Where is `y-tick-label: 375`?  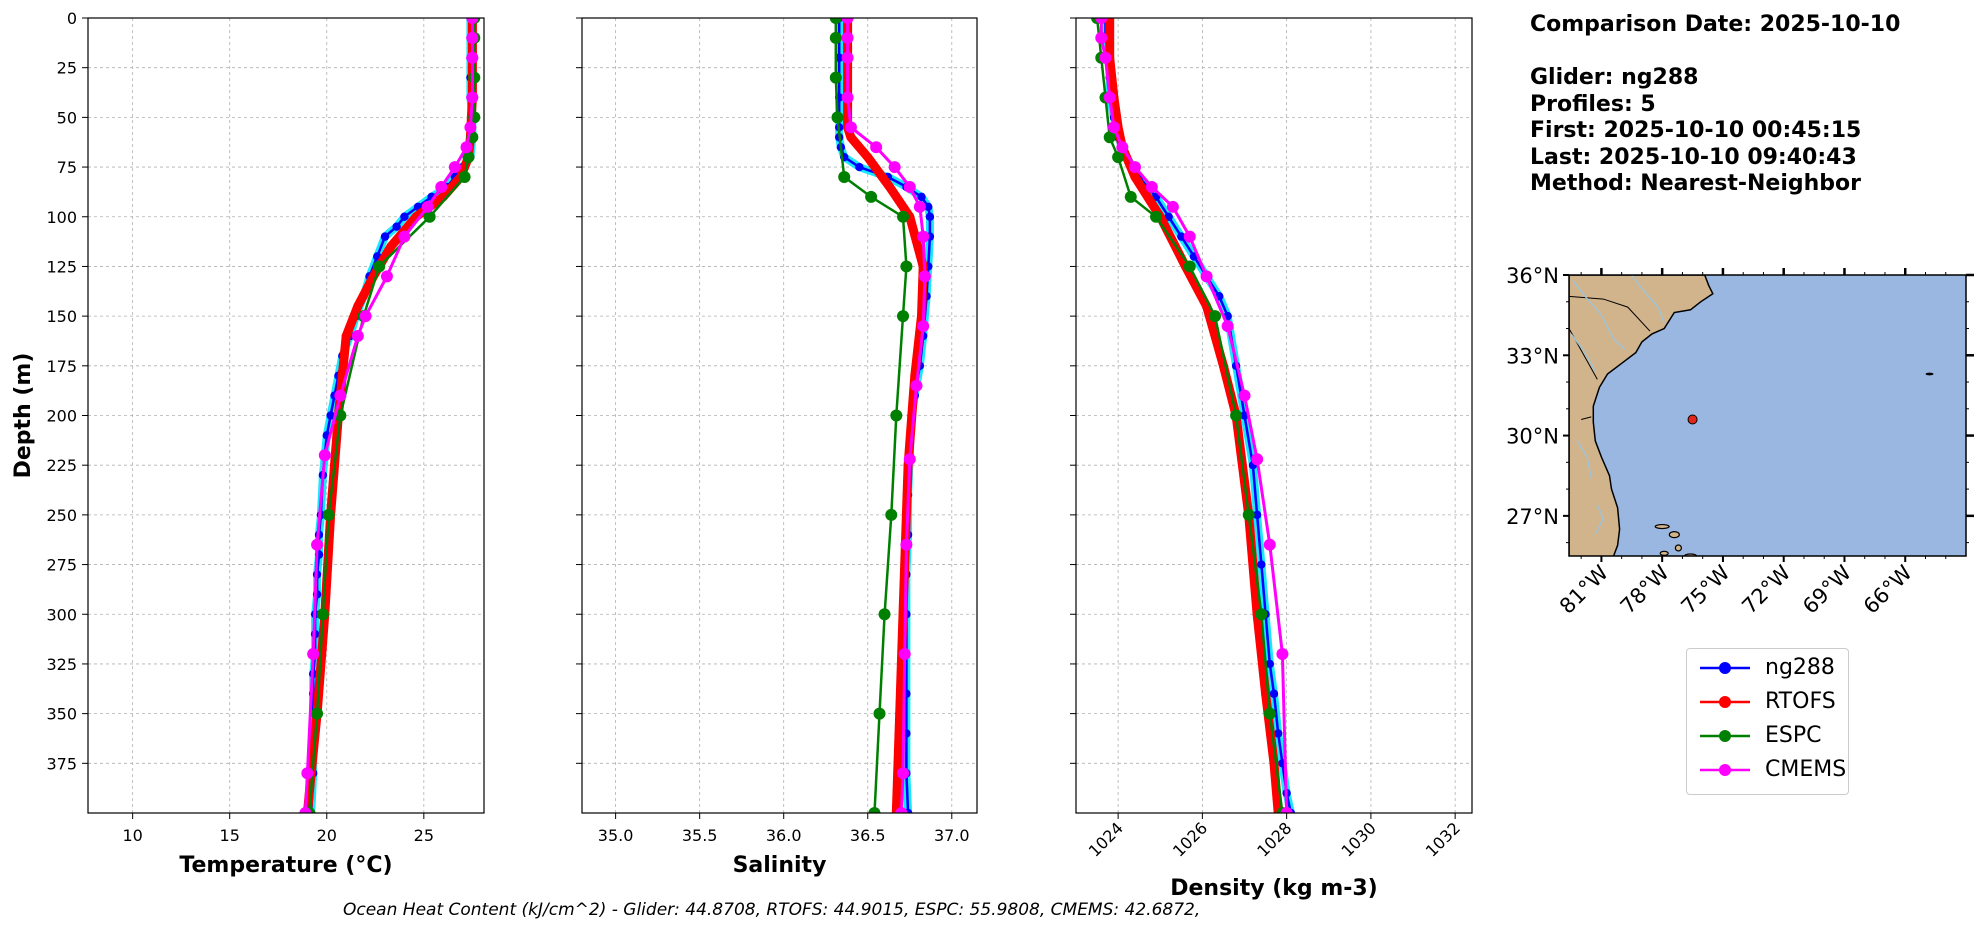 y-tick-label: 375 is located at coordinates (61, 763).